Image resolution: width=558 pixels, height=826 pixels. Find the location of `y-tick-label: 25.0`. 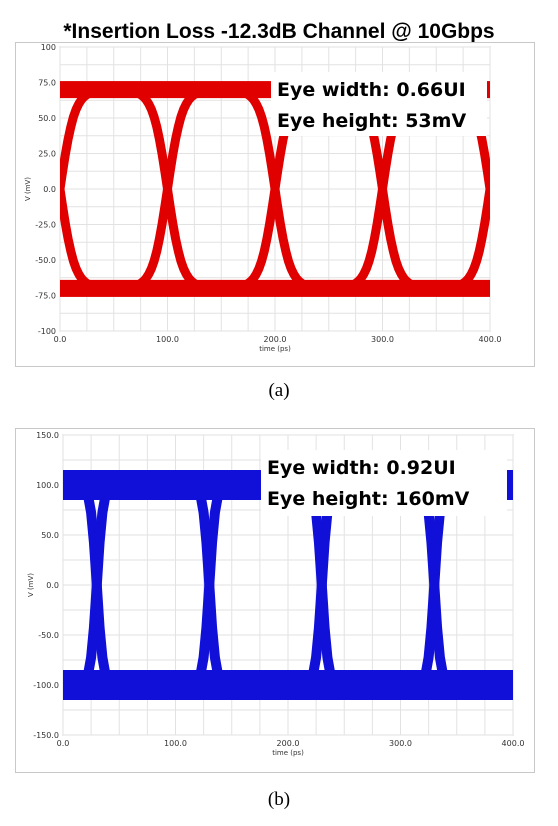

y-tick-label: 25.0 is located at coordinates (47, 154).